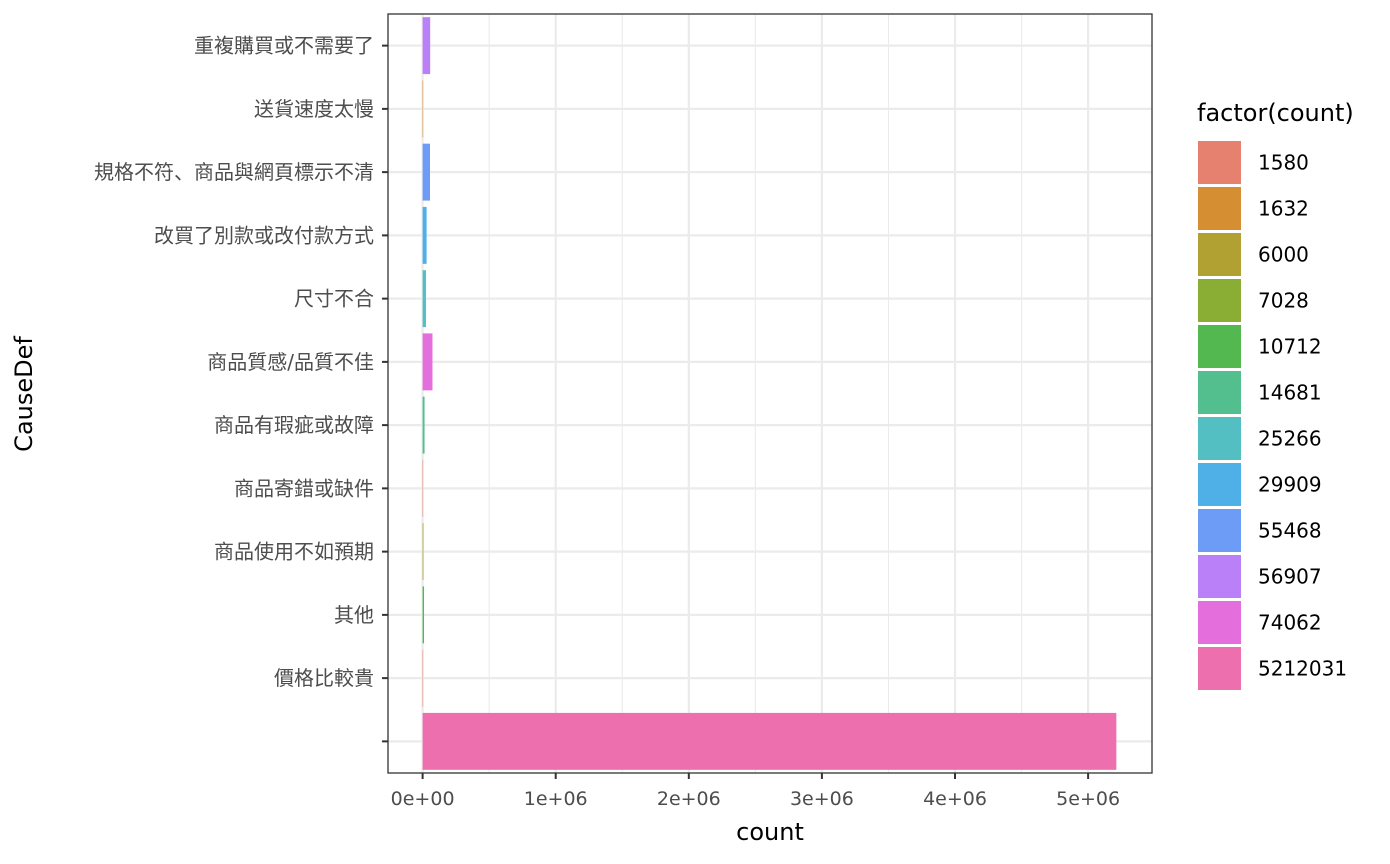 This screenshot has width=1390, height=864. What do you see at coordinates (1275, 113) in the screenshot?
I see `legend-title: factor(count)` at bounding box center [1275, 113].